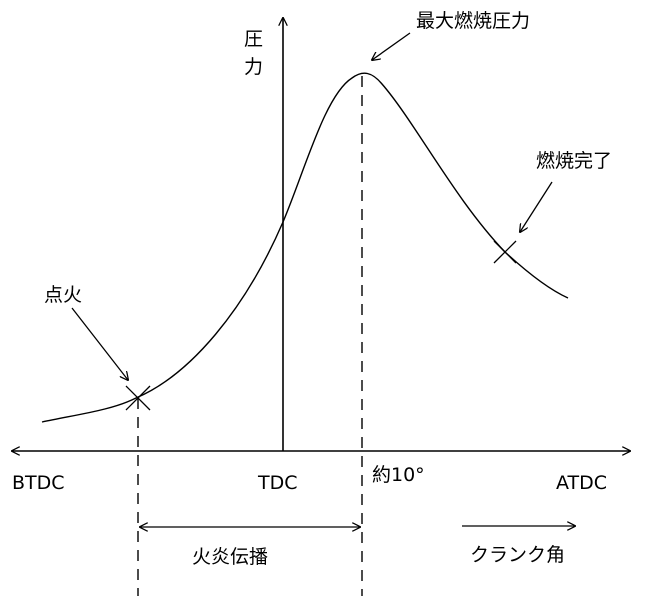 Image resolution: width=645 pixels, height=596 pixels. I want to click on combustion-end-marker, so click(505, 252).